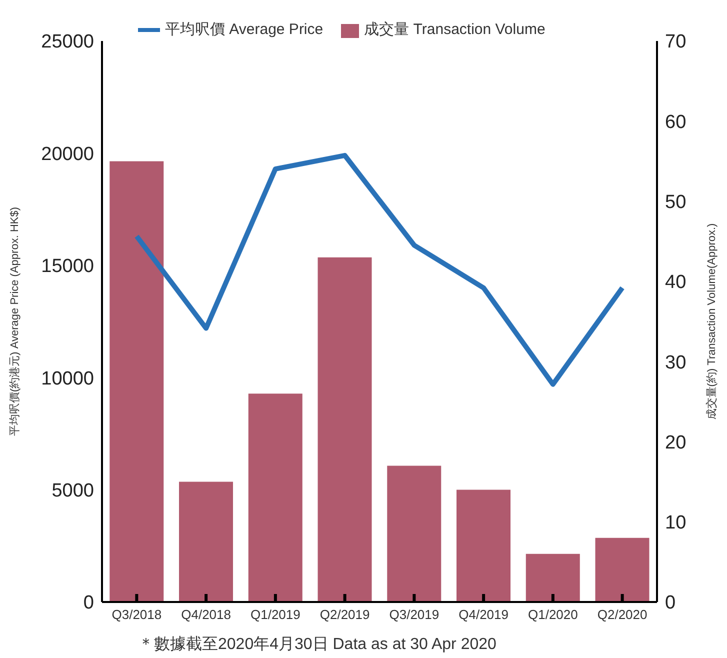 This screenshot has width=727, height=658. I want to click on y2-tick-label: 50, so click(675, 203).